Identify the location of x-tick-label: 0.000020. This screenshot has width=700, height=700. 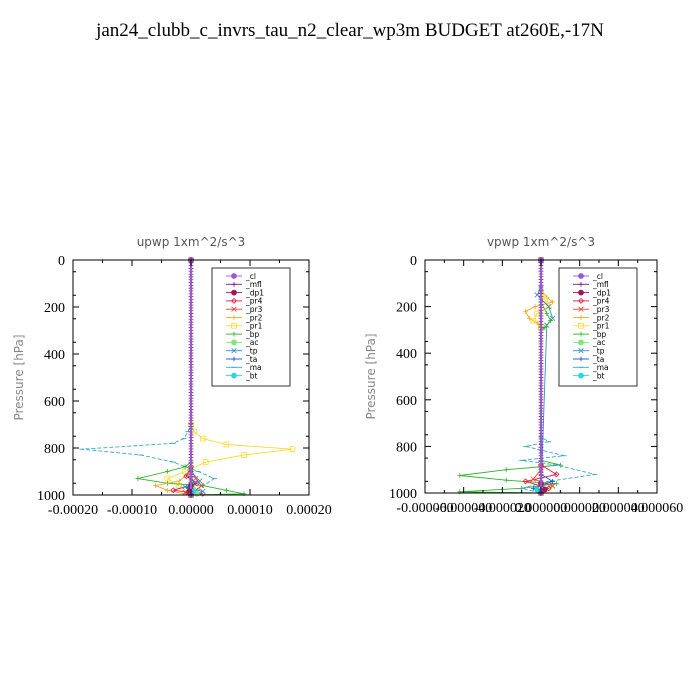
(579, 508).